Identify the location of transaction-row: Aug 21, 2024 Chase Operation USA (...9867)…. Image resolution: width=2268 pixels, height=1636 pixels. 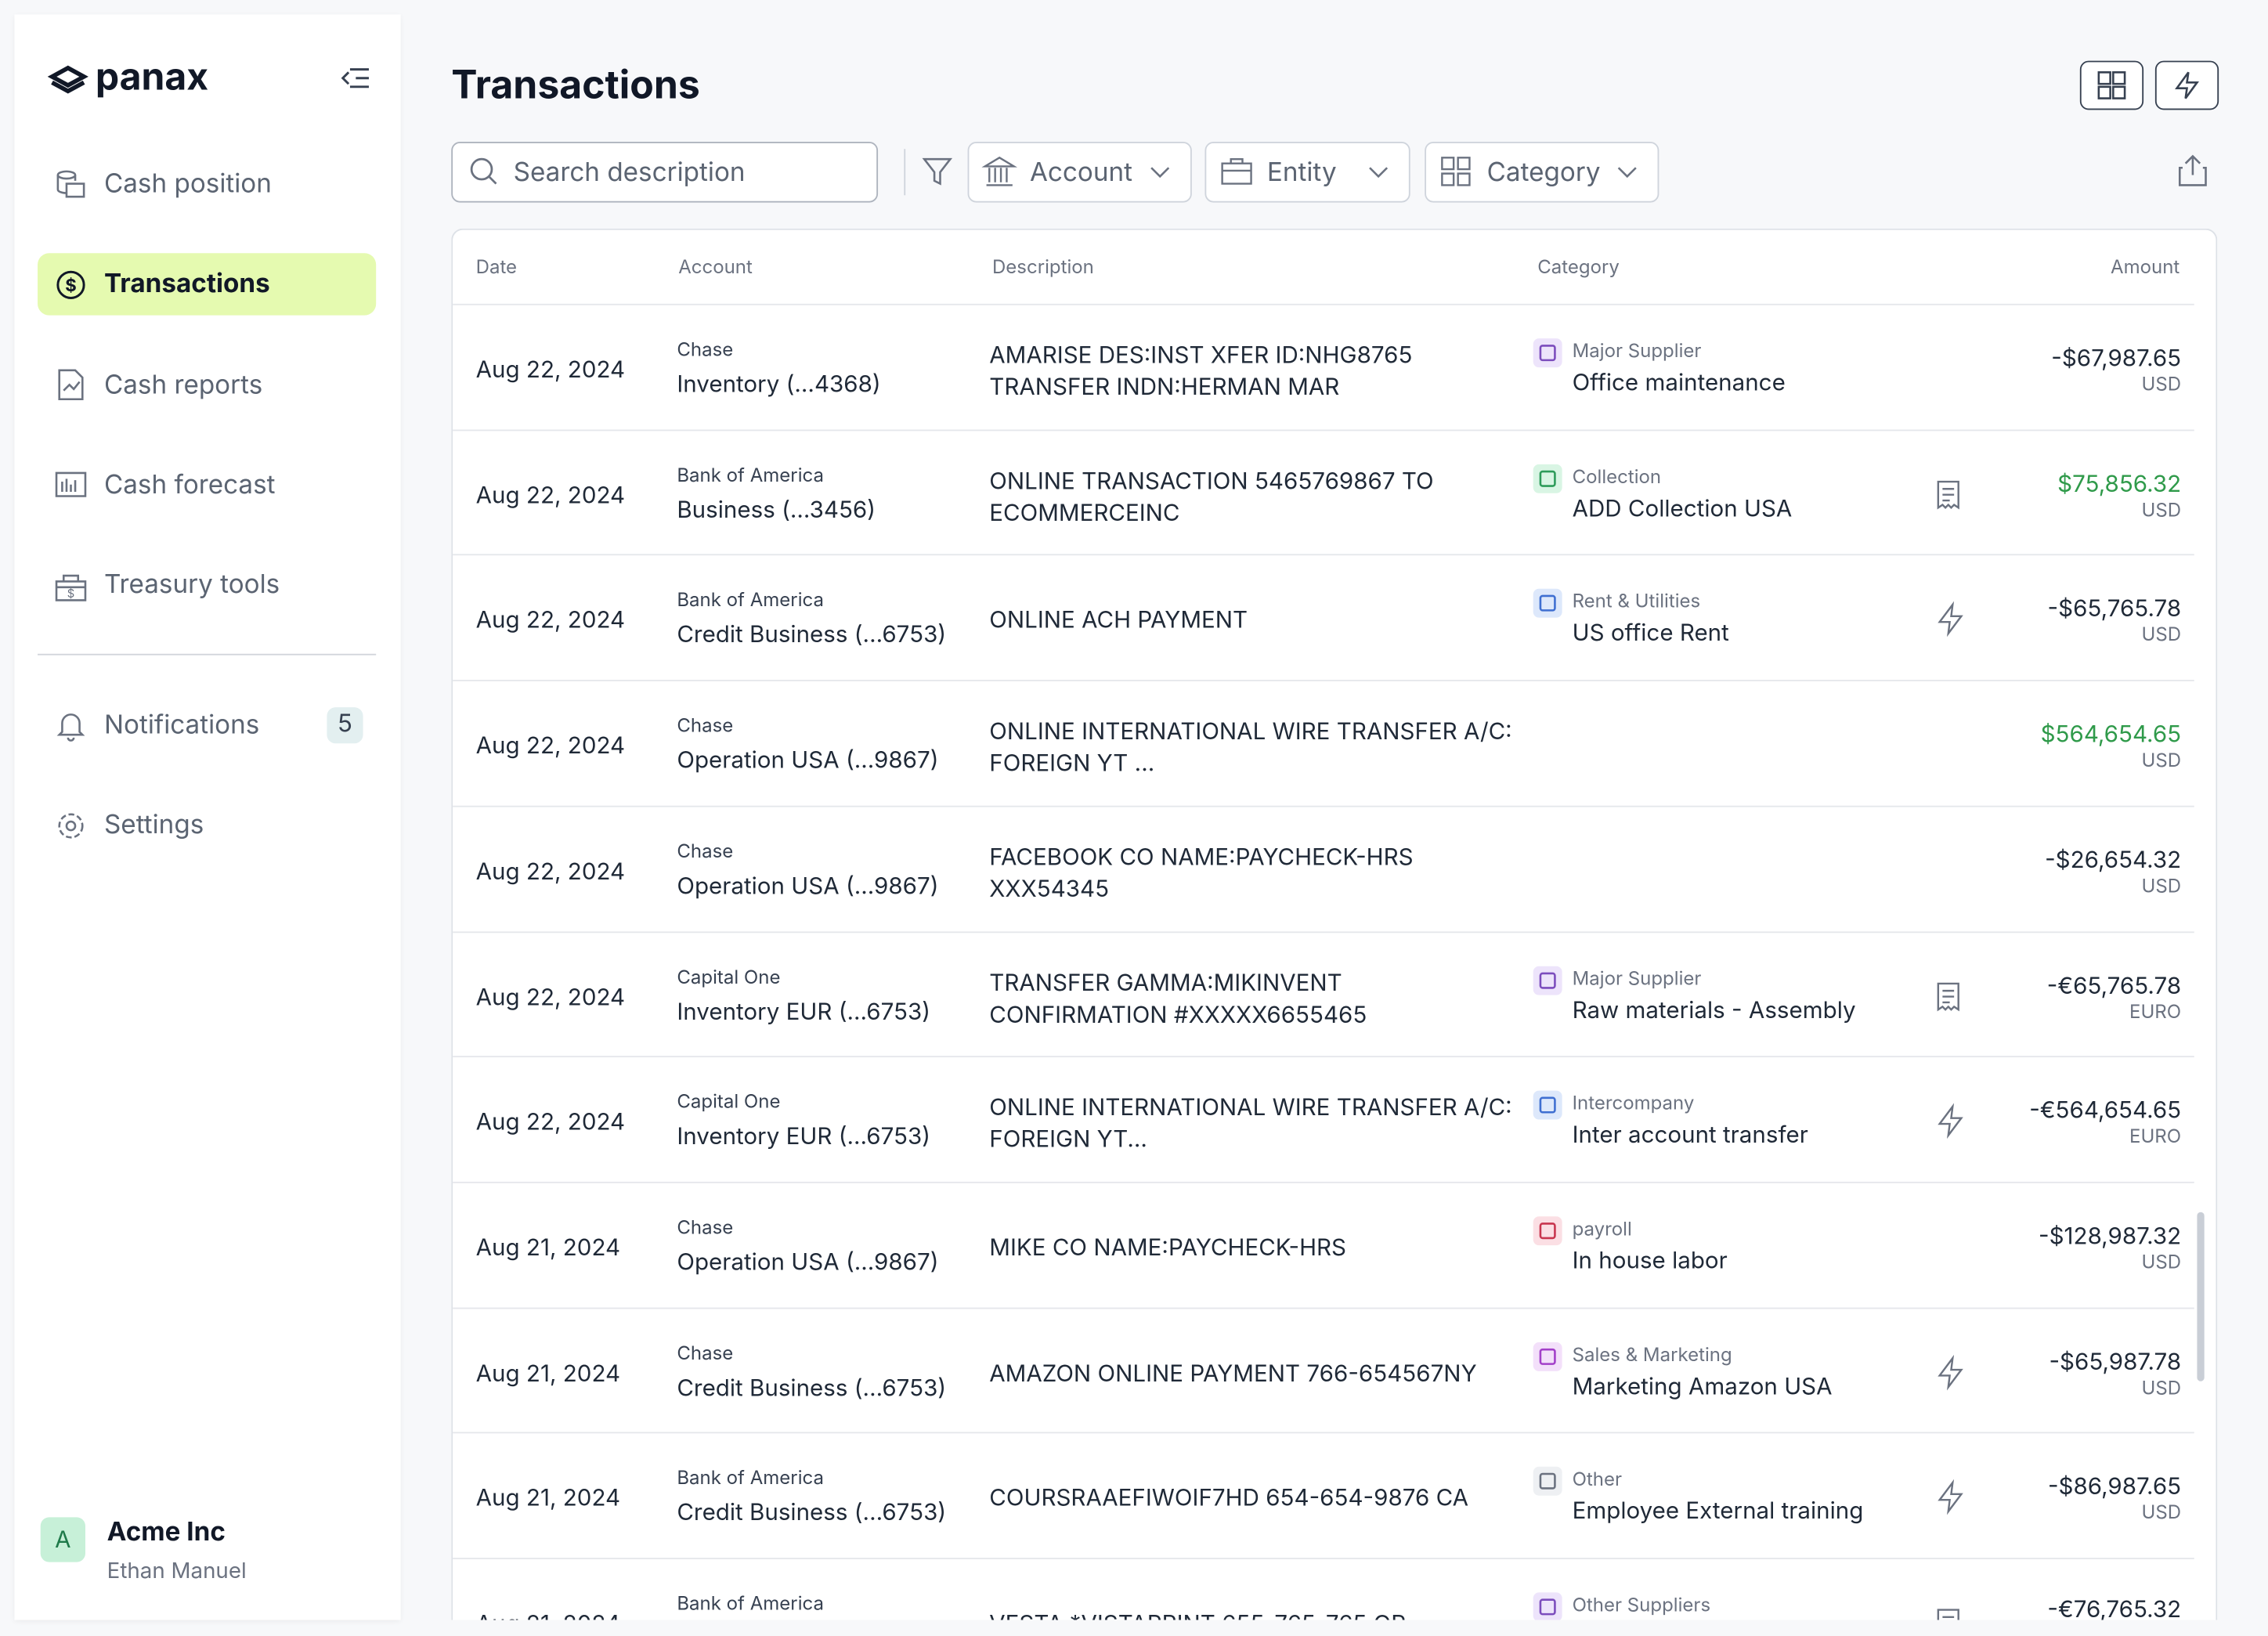
(1323, 1245).